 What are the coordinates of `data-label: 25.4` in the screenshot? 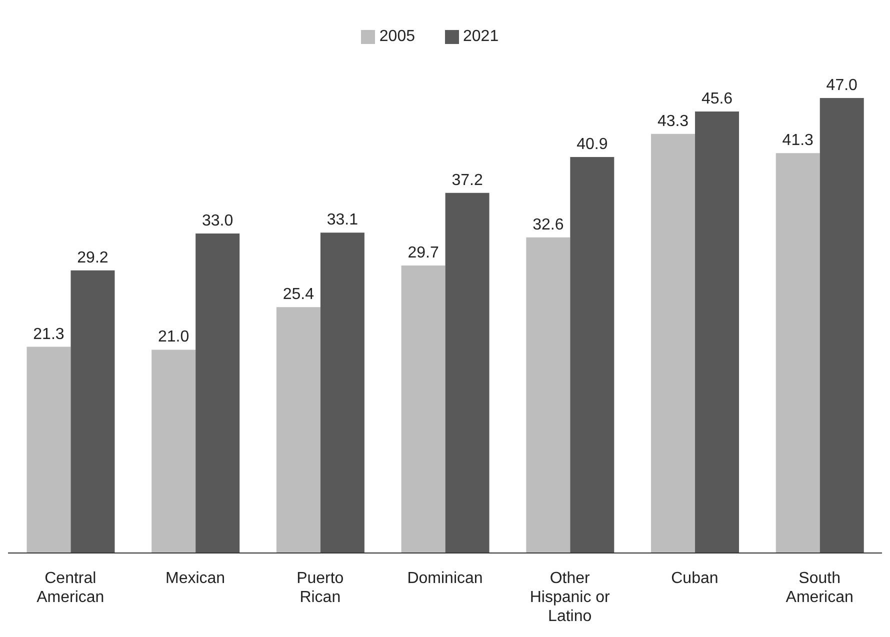 It's located at (298, 295).